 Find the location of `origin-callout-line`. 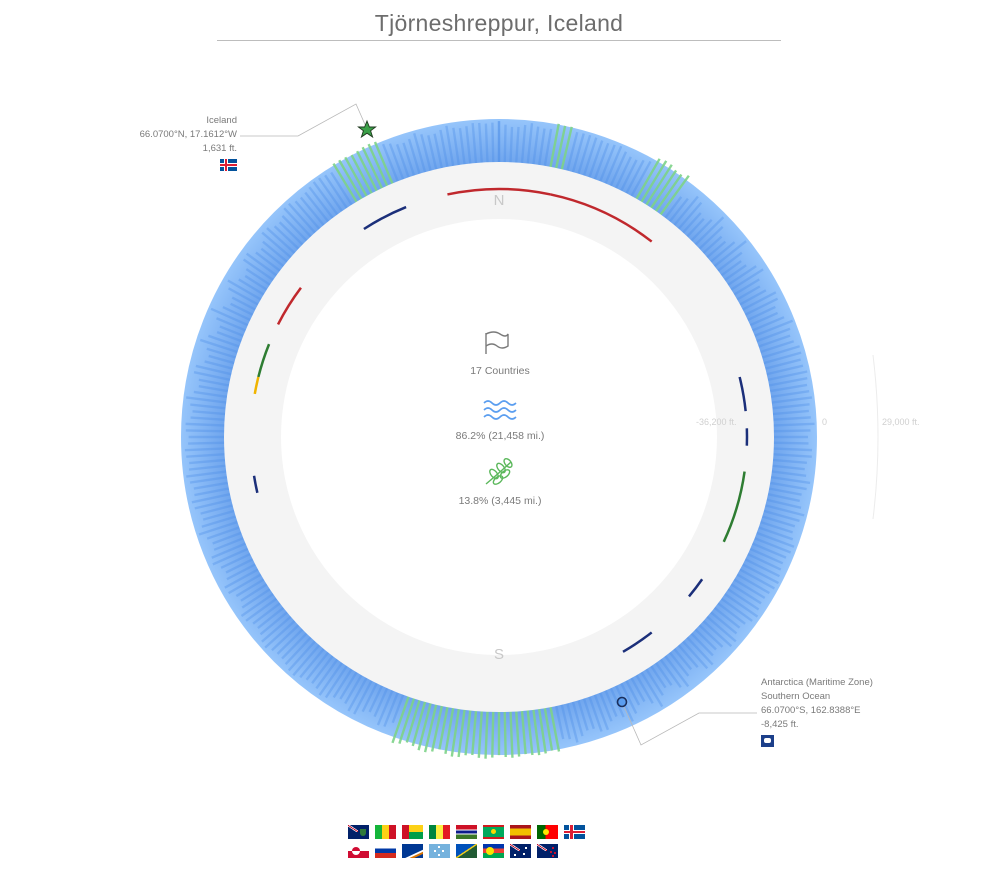

origin-callout-line is located at coordinates (304, 120).